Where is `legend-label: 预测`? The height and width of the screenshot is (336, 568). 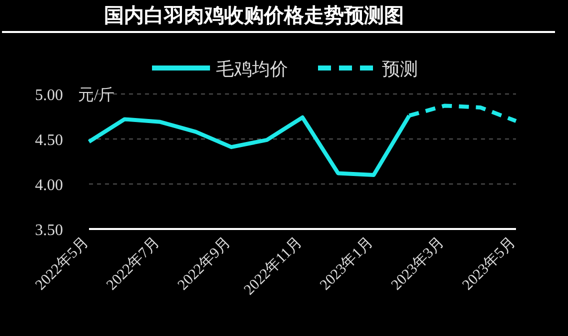 legend-label: 预测 is located at coordinates (400, 69).